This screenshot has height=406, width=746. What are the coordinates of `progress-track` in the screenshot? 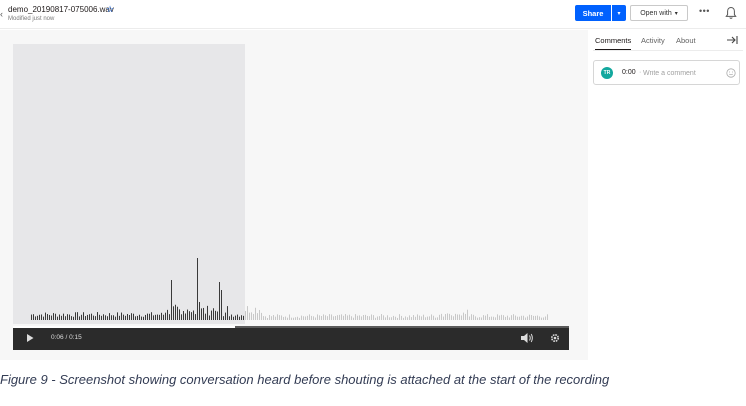 It's located at (291, 327).